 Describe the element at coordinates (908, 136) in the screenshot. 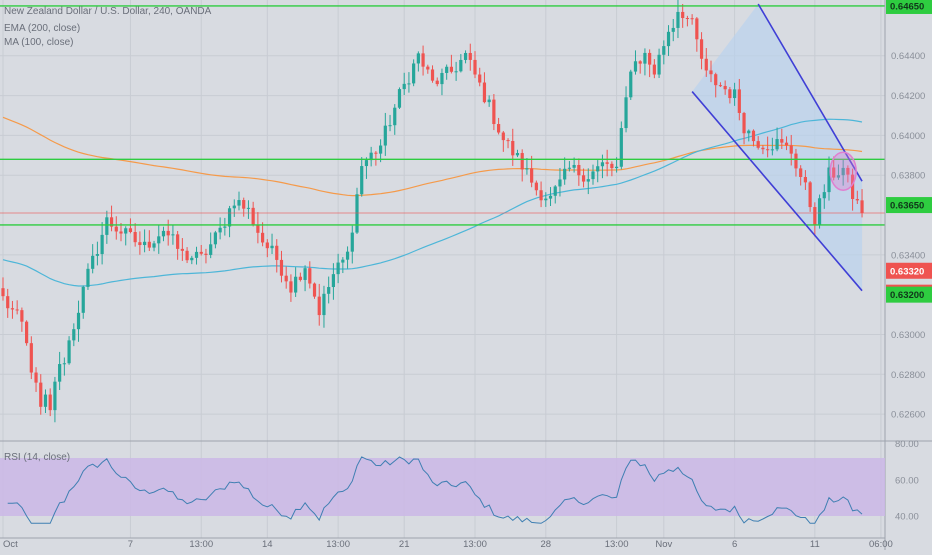

I see `price-tick-label: 0.64000` at that location.